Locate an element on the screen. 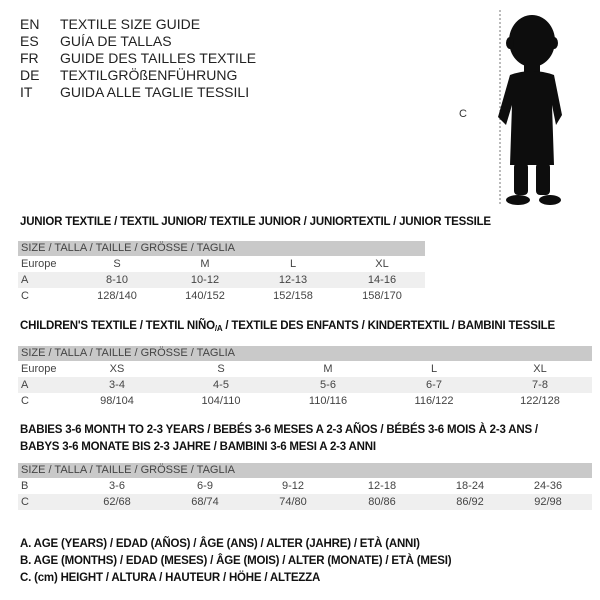  table-cell: 110/116 is located at coordinates (328, 401).